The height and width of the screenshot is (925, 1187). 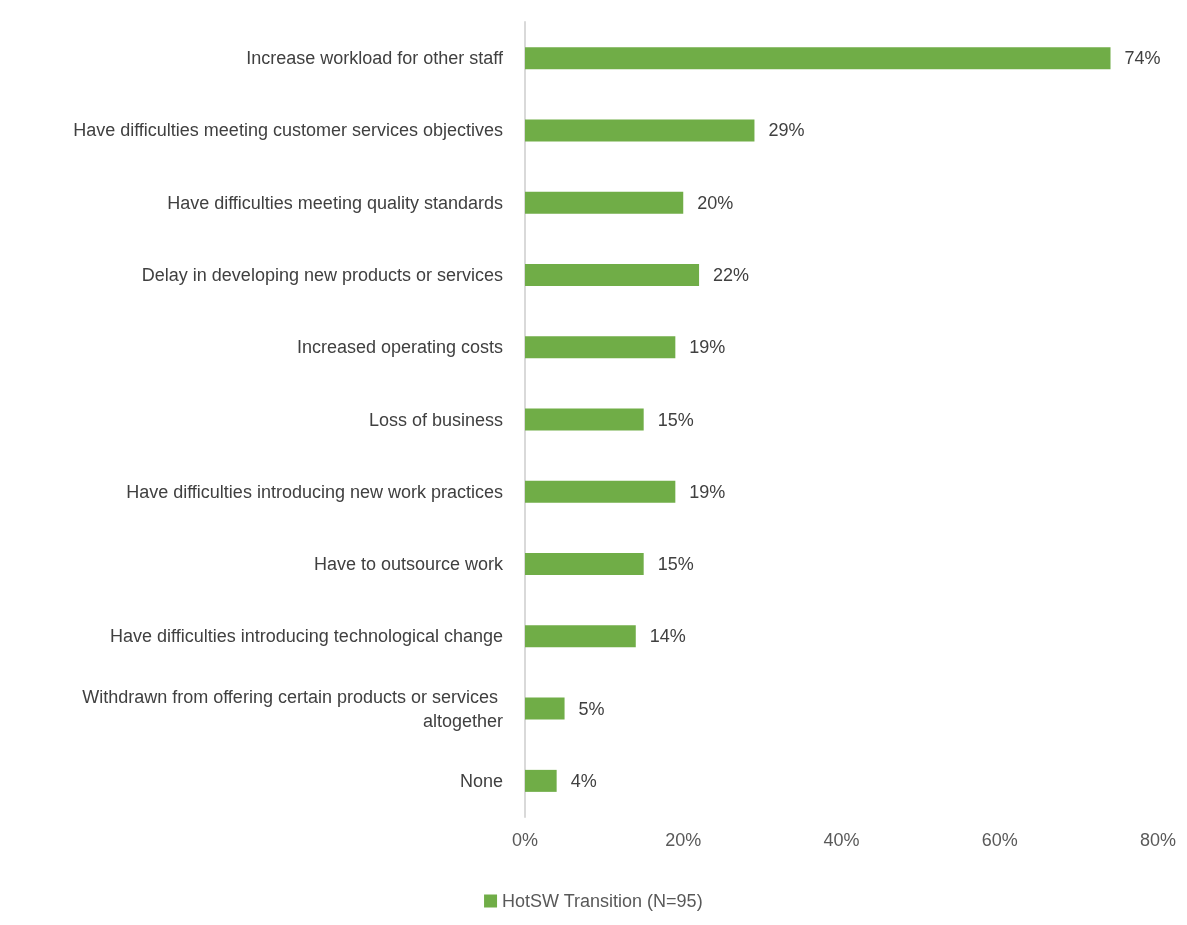 What do you see at coordinates (715, 202) in the screenshot?
I see `data-label: 20%` at bounding box center [715, 202].